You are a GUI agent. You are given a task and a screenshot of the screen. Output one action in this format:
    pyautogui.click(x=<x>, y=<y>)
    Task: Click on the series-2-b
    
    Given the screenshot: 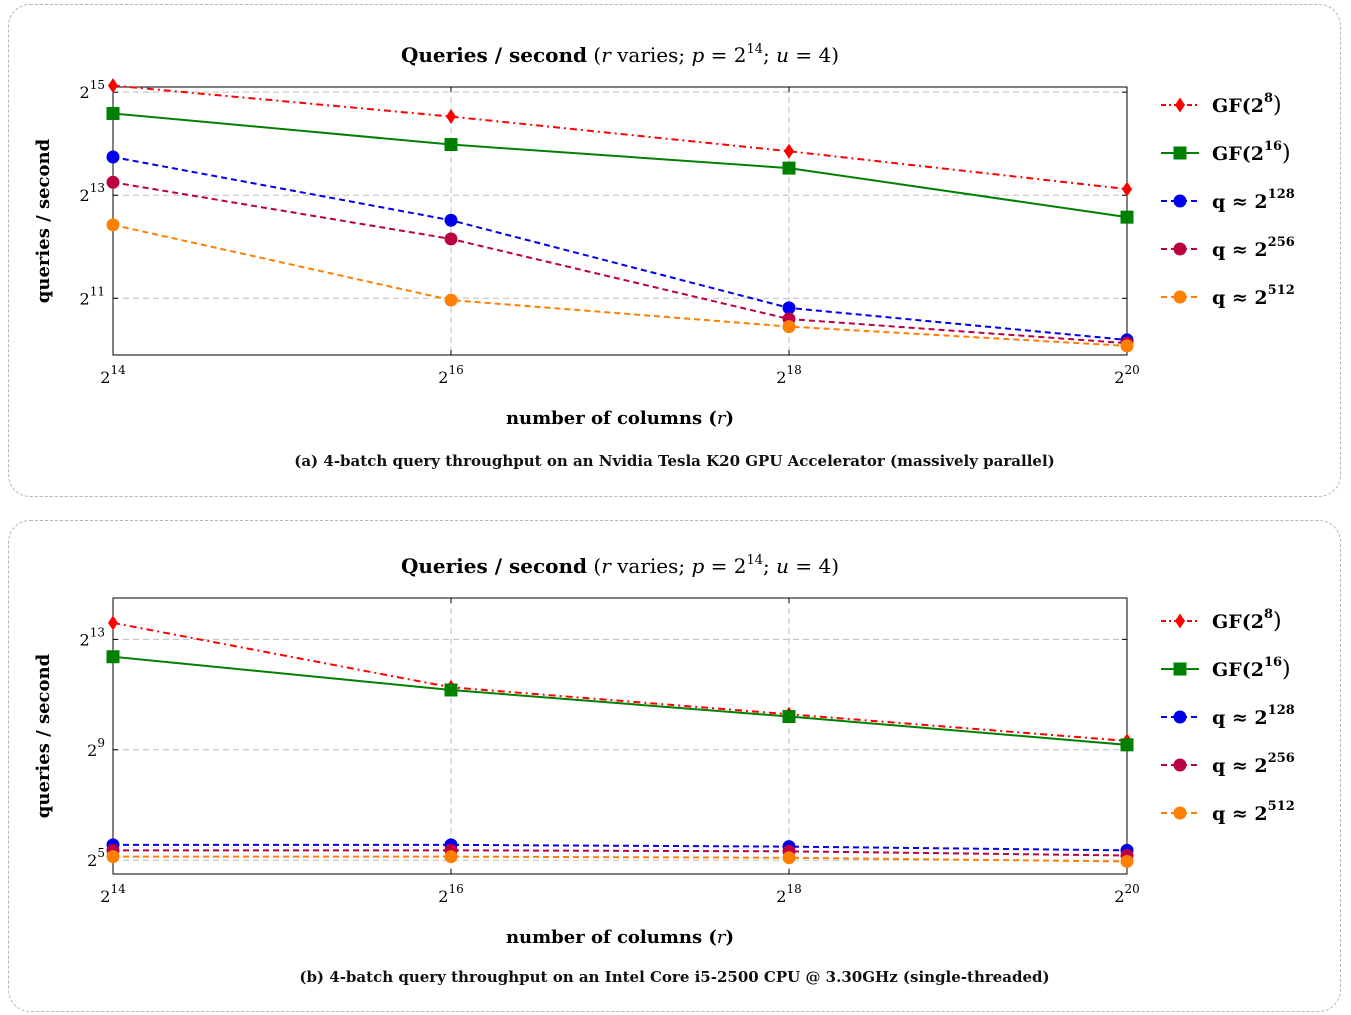 What is the action you would take?
    pyautogui.click(x=620, y=847)
    